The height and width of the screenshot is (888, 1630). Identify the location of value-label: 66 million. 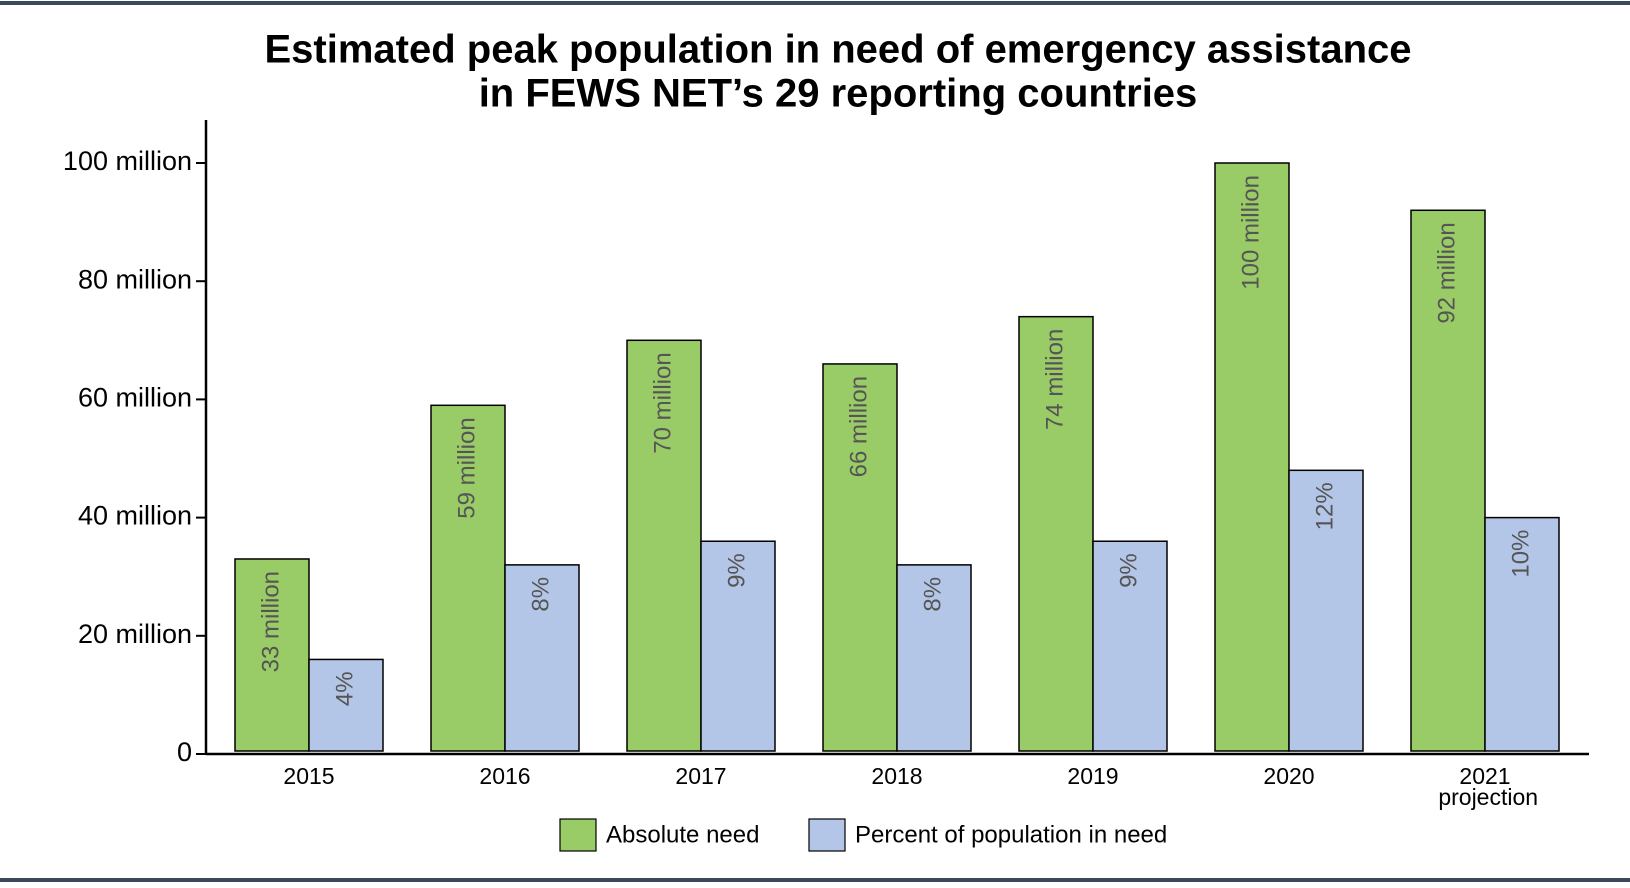
(858, 426).